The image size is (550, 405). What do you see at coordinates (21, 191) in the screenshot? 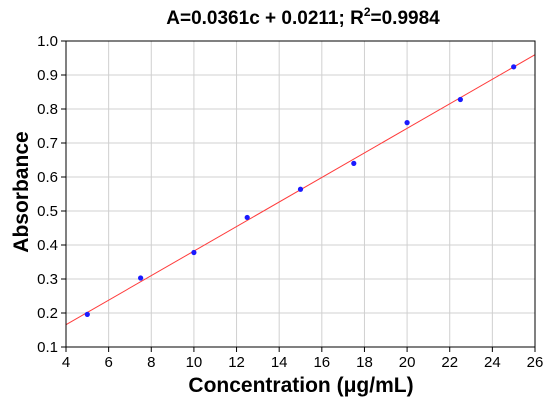
I see `y-axis-label: Absorbance` at bounding box center [21, 191].